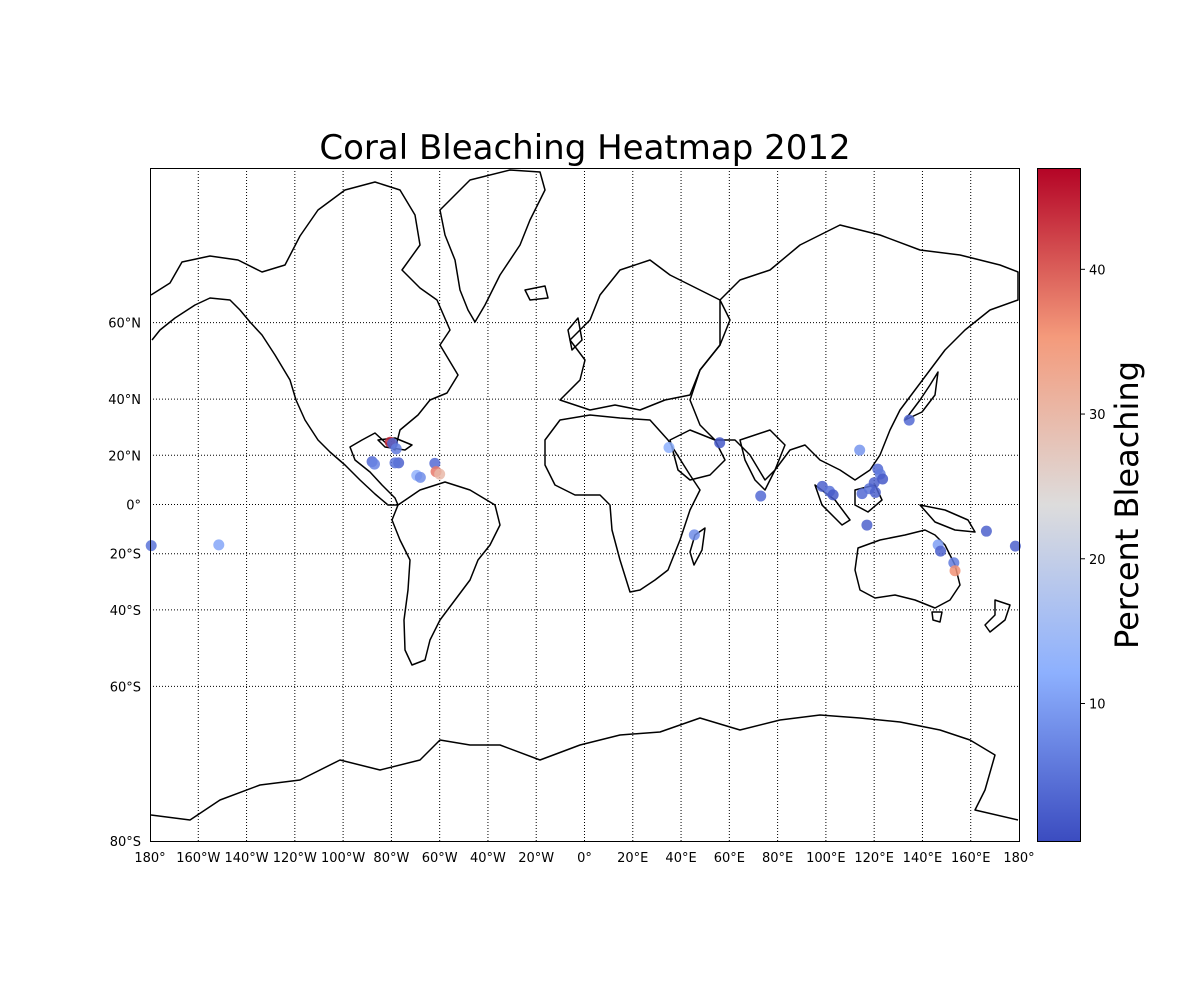 This screenshot has width=1200, height=1000. Describe the element at coordinates (729, 858) in the screenshot. I see `lon-tick-label: 60°E` at that location.